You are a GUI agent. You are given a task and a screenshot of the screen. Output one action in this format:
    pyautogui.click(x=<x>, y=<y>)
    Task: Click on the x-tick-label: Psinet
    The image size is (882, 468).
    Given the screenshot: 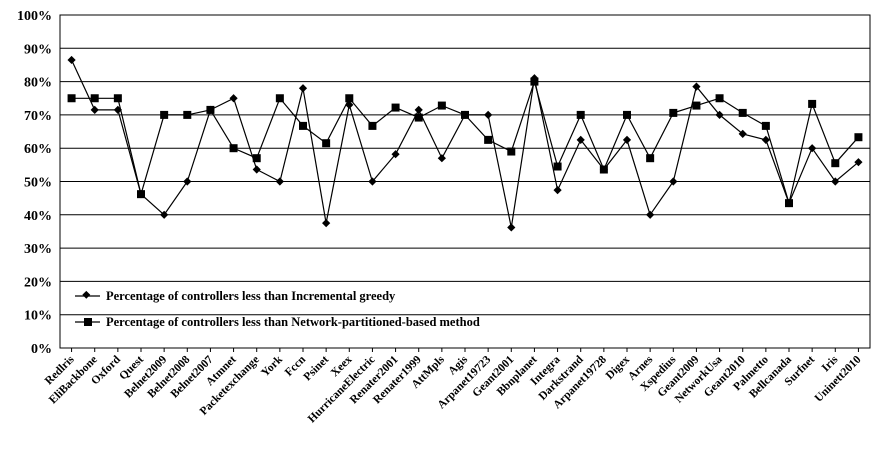 What is the action you would take?
    pyautogui.click(x=317, y=369)
    